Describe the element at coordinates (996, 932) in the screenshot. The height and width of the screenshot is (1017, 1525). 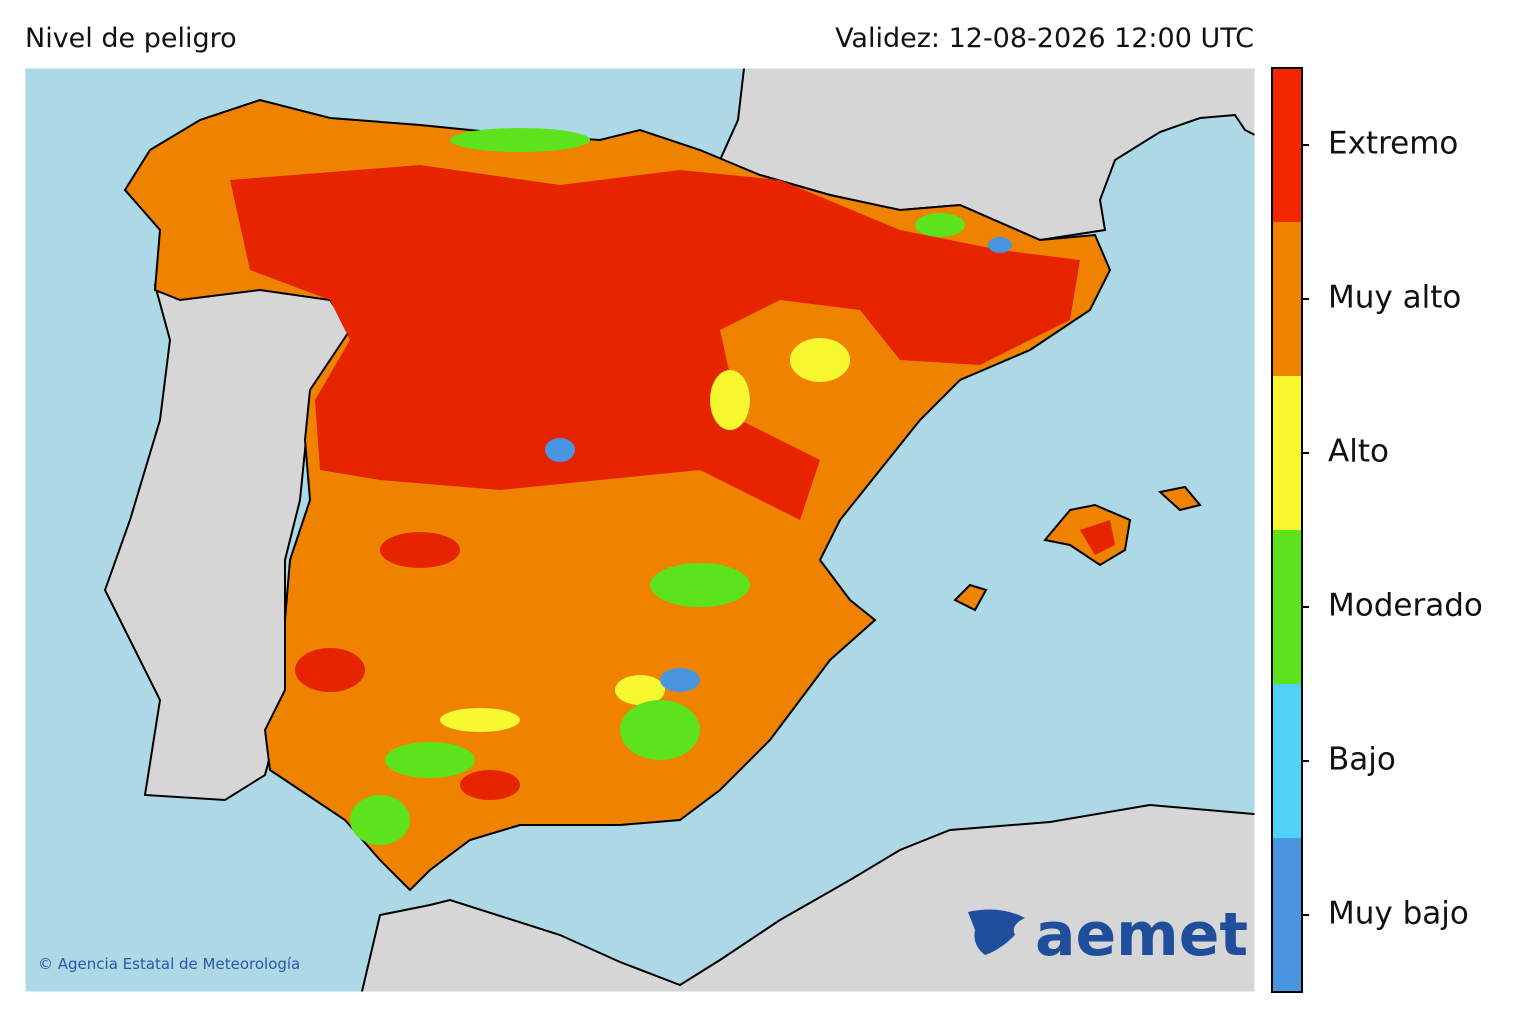
I see `logo-icon` at that location.